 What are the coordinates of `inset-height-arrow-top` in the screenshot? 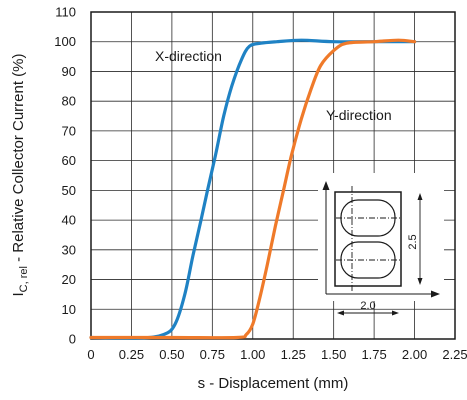 It's located at (420, 196).